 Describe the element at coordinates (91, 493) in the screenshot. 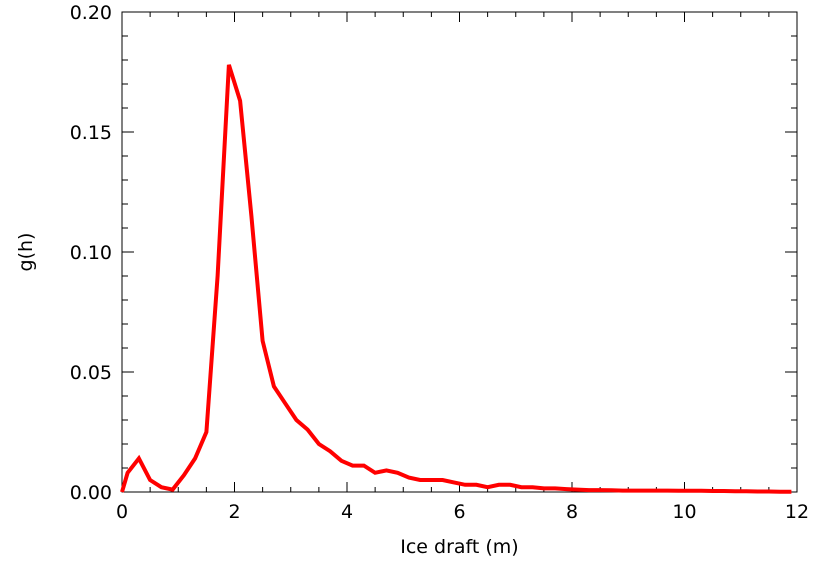

I see `y-tick-label: 0.00` at that location.